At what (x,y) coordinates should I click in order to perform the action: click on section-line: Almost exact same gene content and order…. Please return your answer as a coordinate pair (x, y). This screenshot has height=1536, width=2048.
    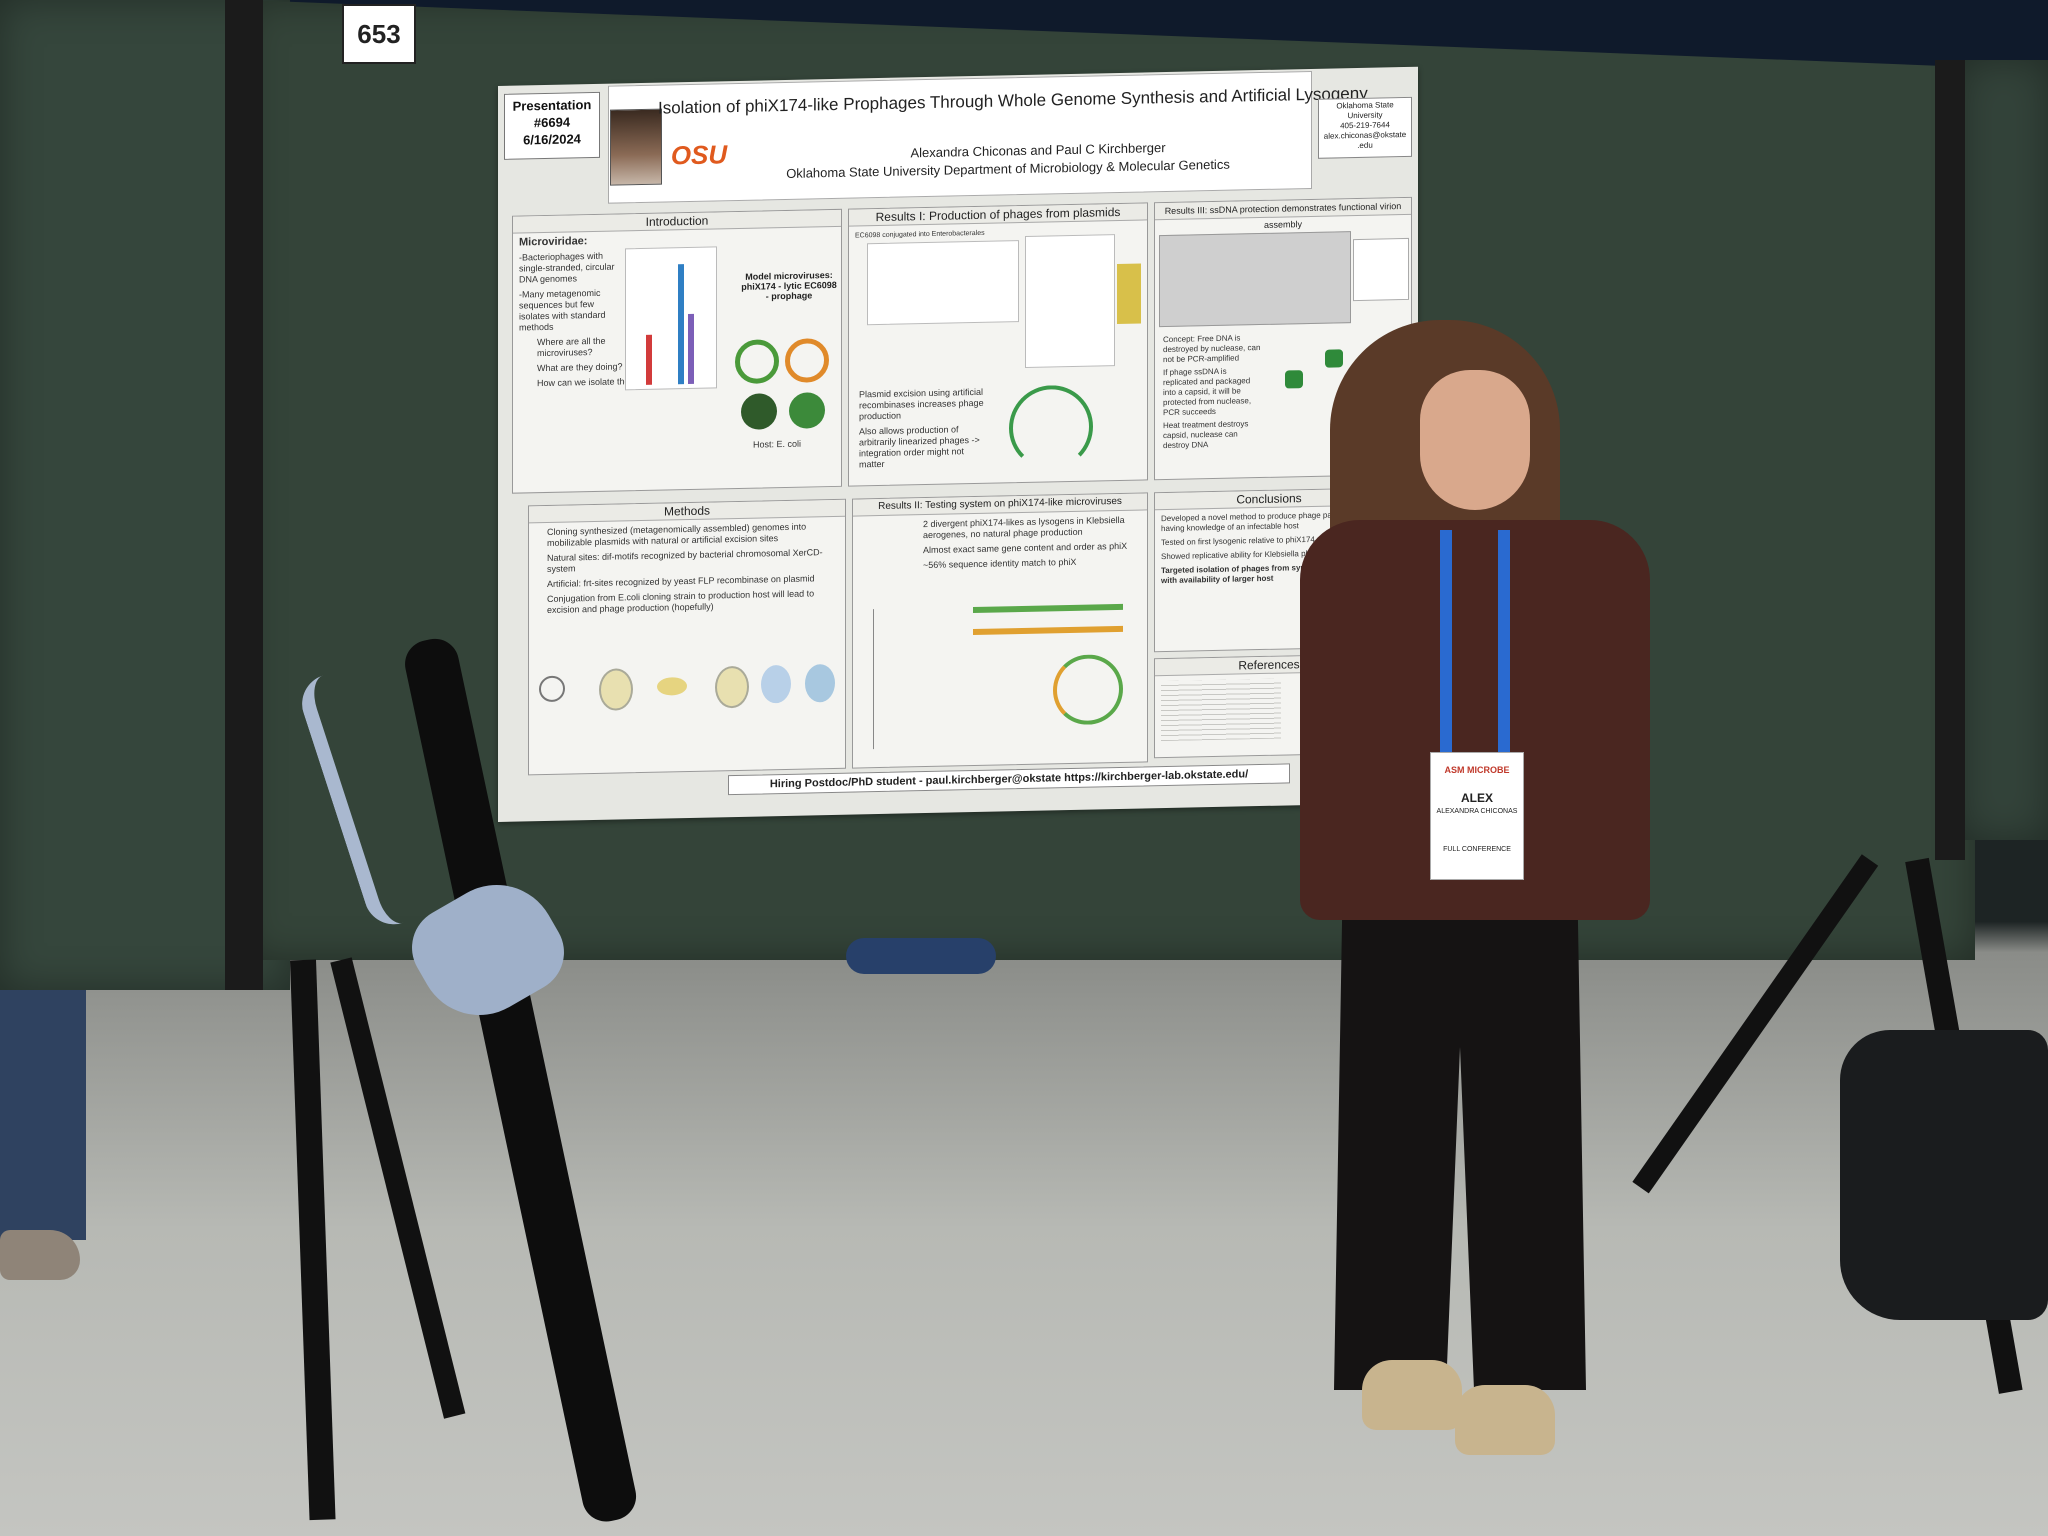
    Looking at the image, I should click on (1025, 548).